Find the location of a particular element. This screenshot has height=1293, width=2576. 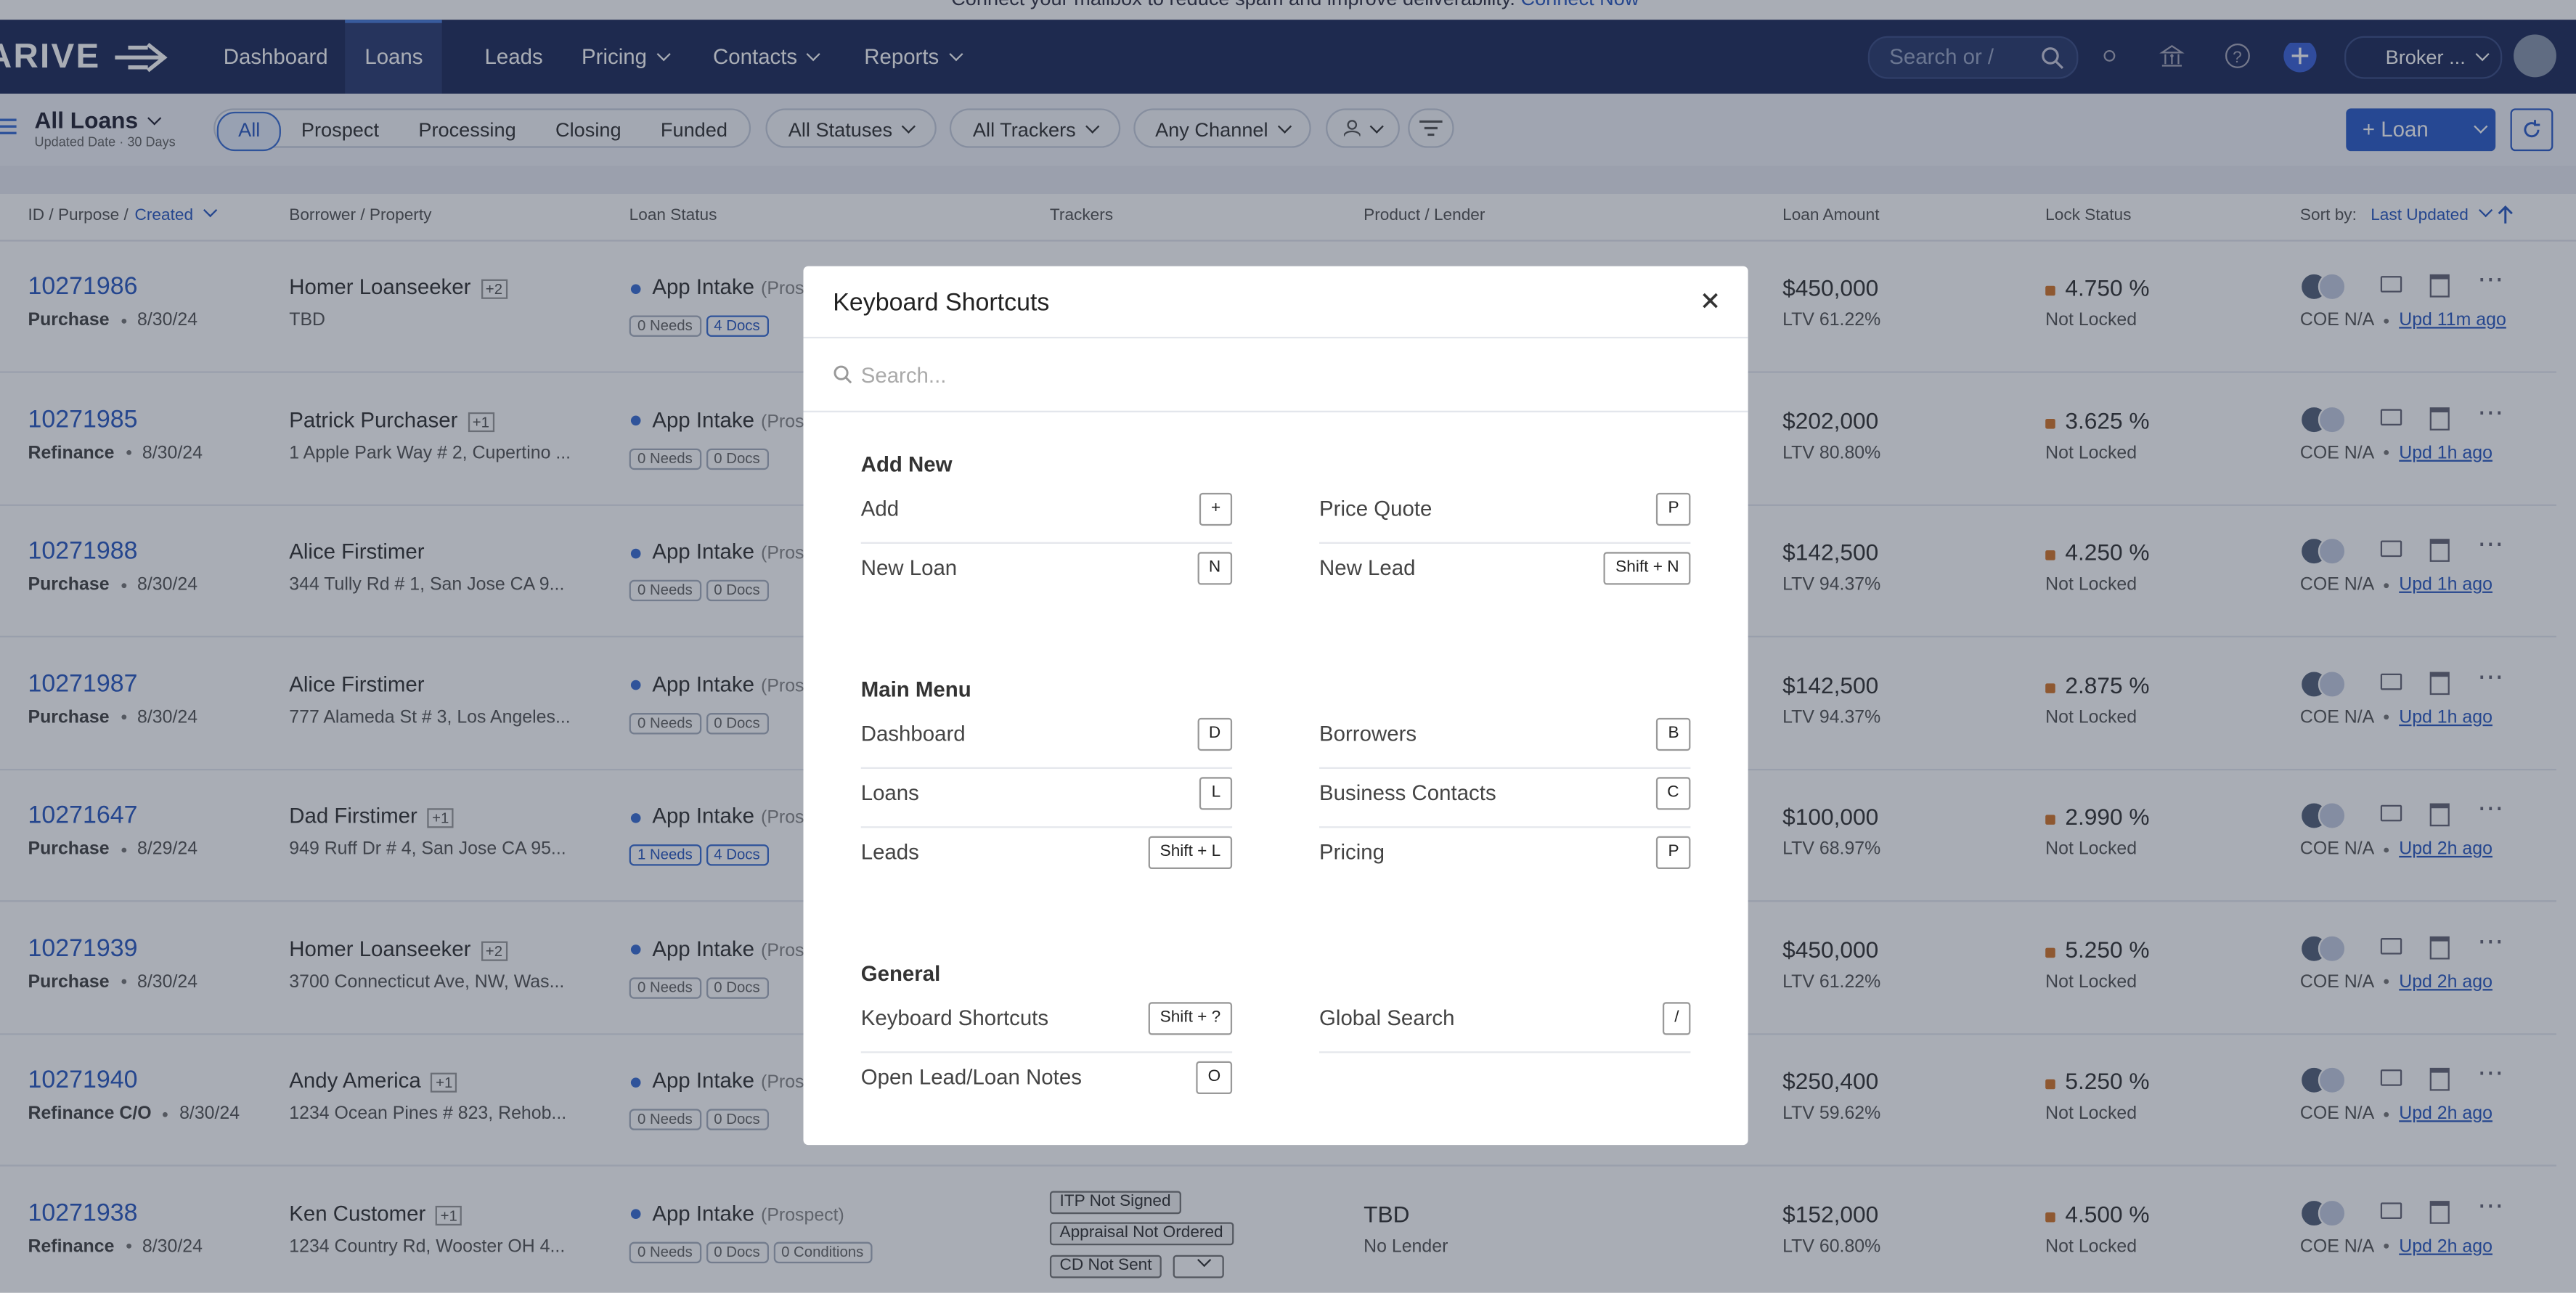

shortcut: Global Search / is located at coordinates (1505, 1022).